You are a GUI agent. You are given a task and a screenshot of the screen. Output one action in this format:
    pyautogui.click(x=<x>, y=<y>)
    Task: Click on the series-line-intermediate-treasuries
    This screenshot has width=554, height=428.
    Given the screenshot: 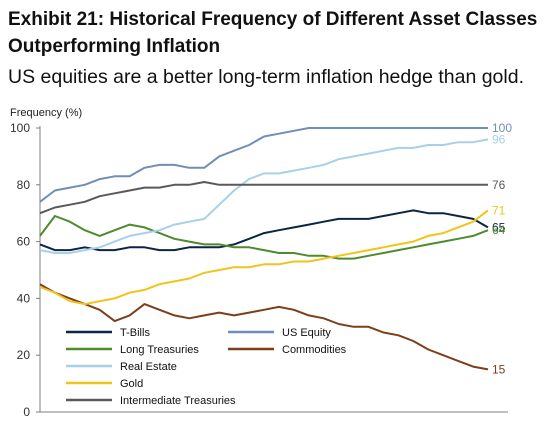 What is the action you would take?
    pyautogui.click(x=263, y=198)
    